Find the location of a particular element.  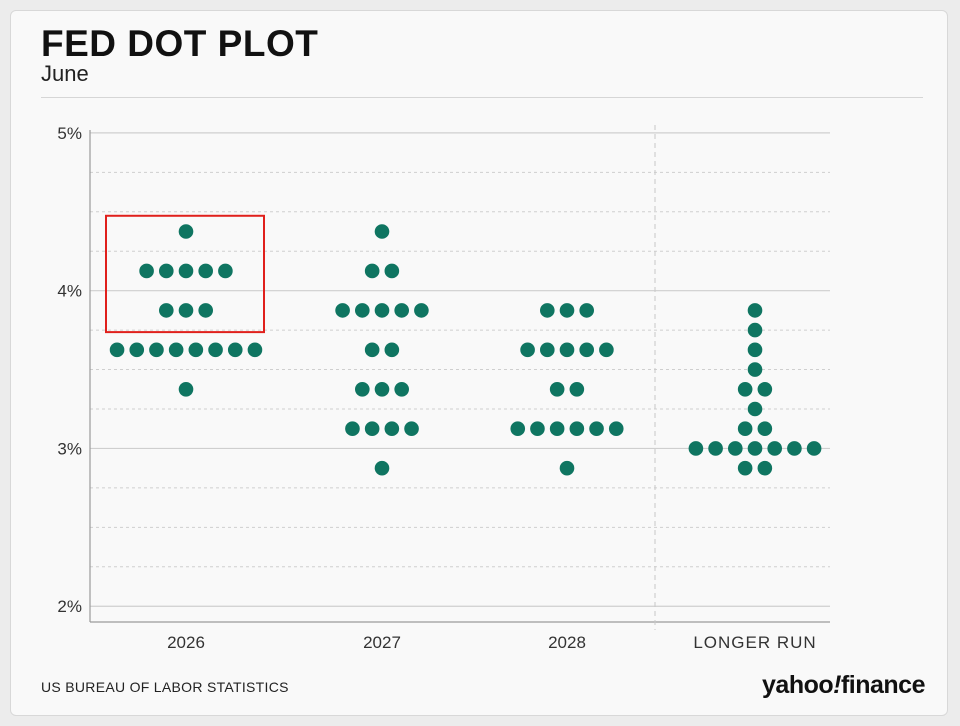

y-tick-label: 3% is located at coordinates (69, 448).